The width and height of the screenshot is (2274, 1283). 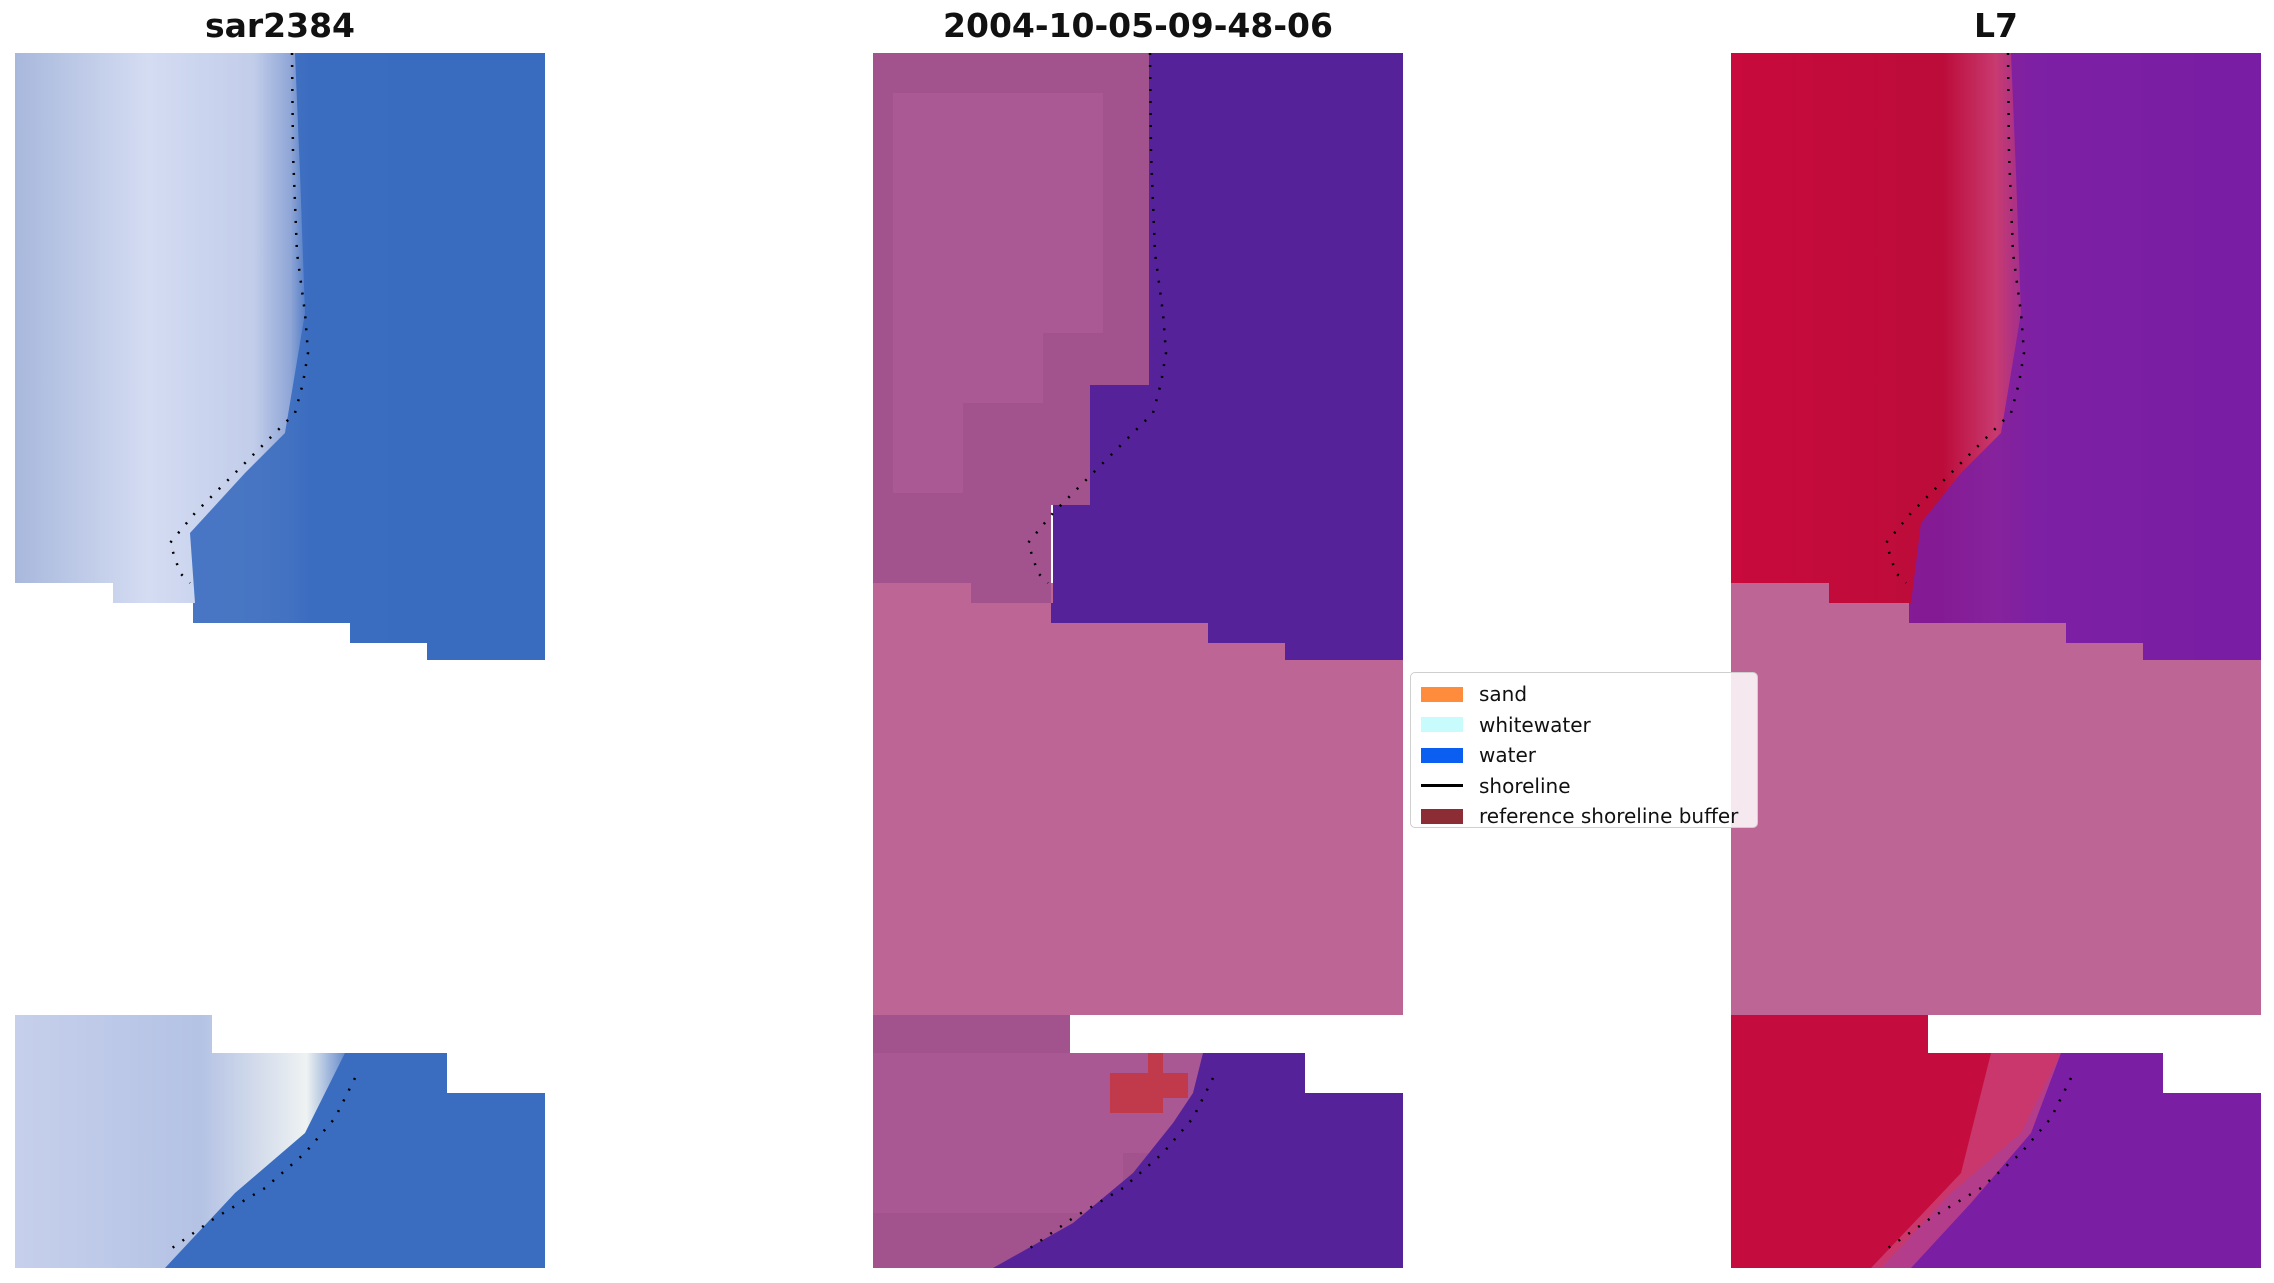 What do you see at coordinates (1442, 755) in the screenshot?
I see `water-swatch` at bounding box center [1442, 755].